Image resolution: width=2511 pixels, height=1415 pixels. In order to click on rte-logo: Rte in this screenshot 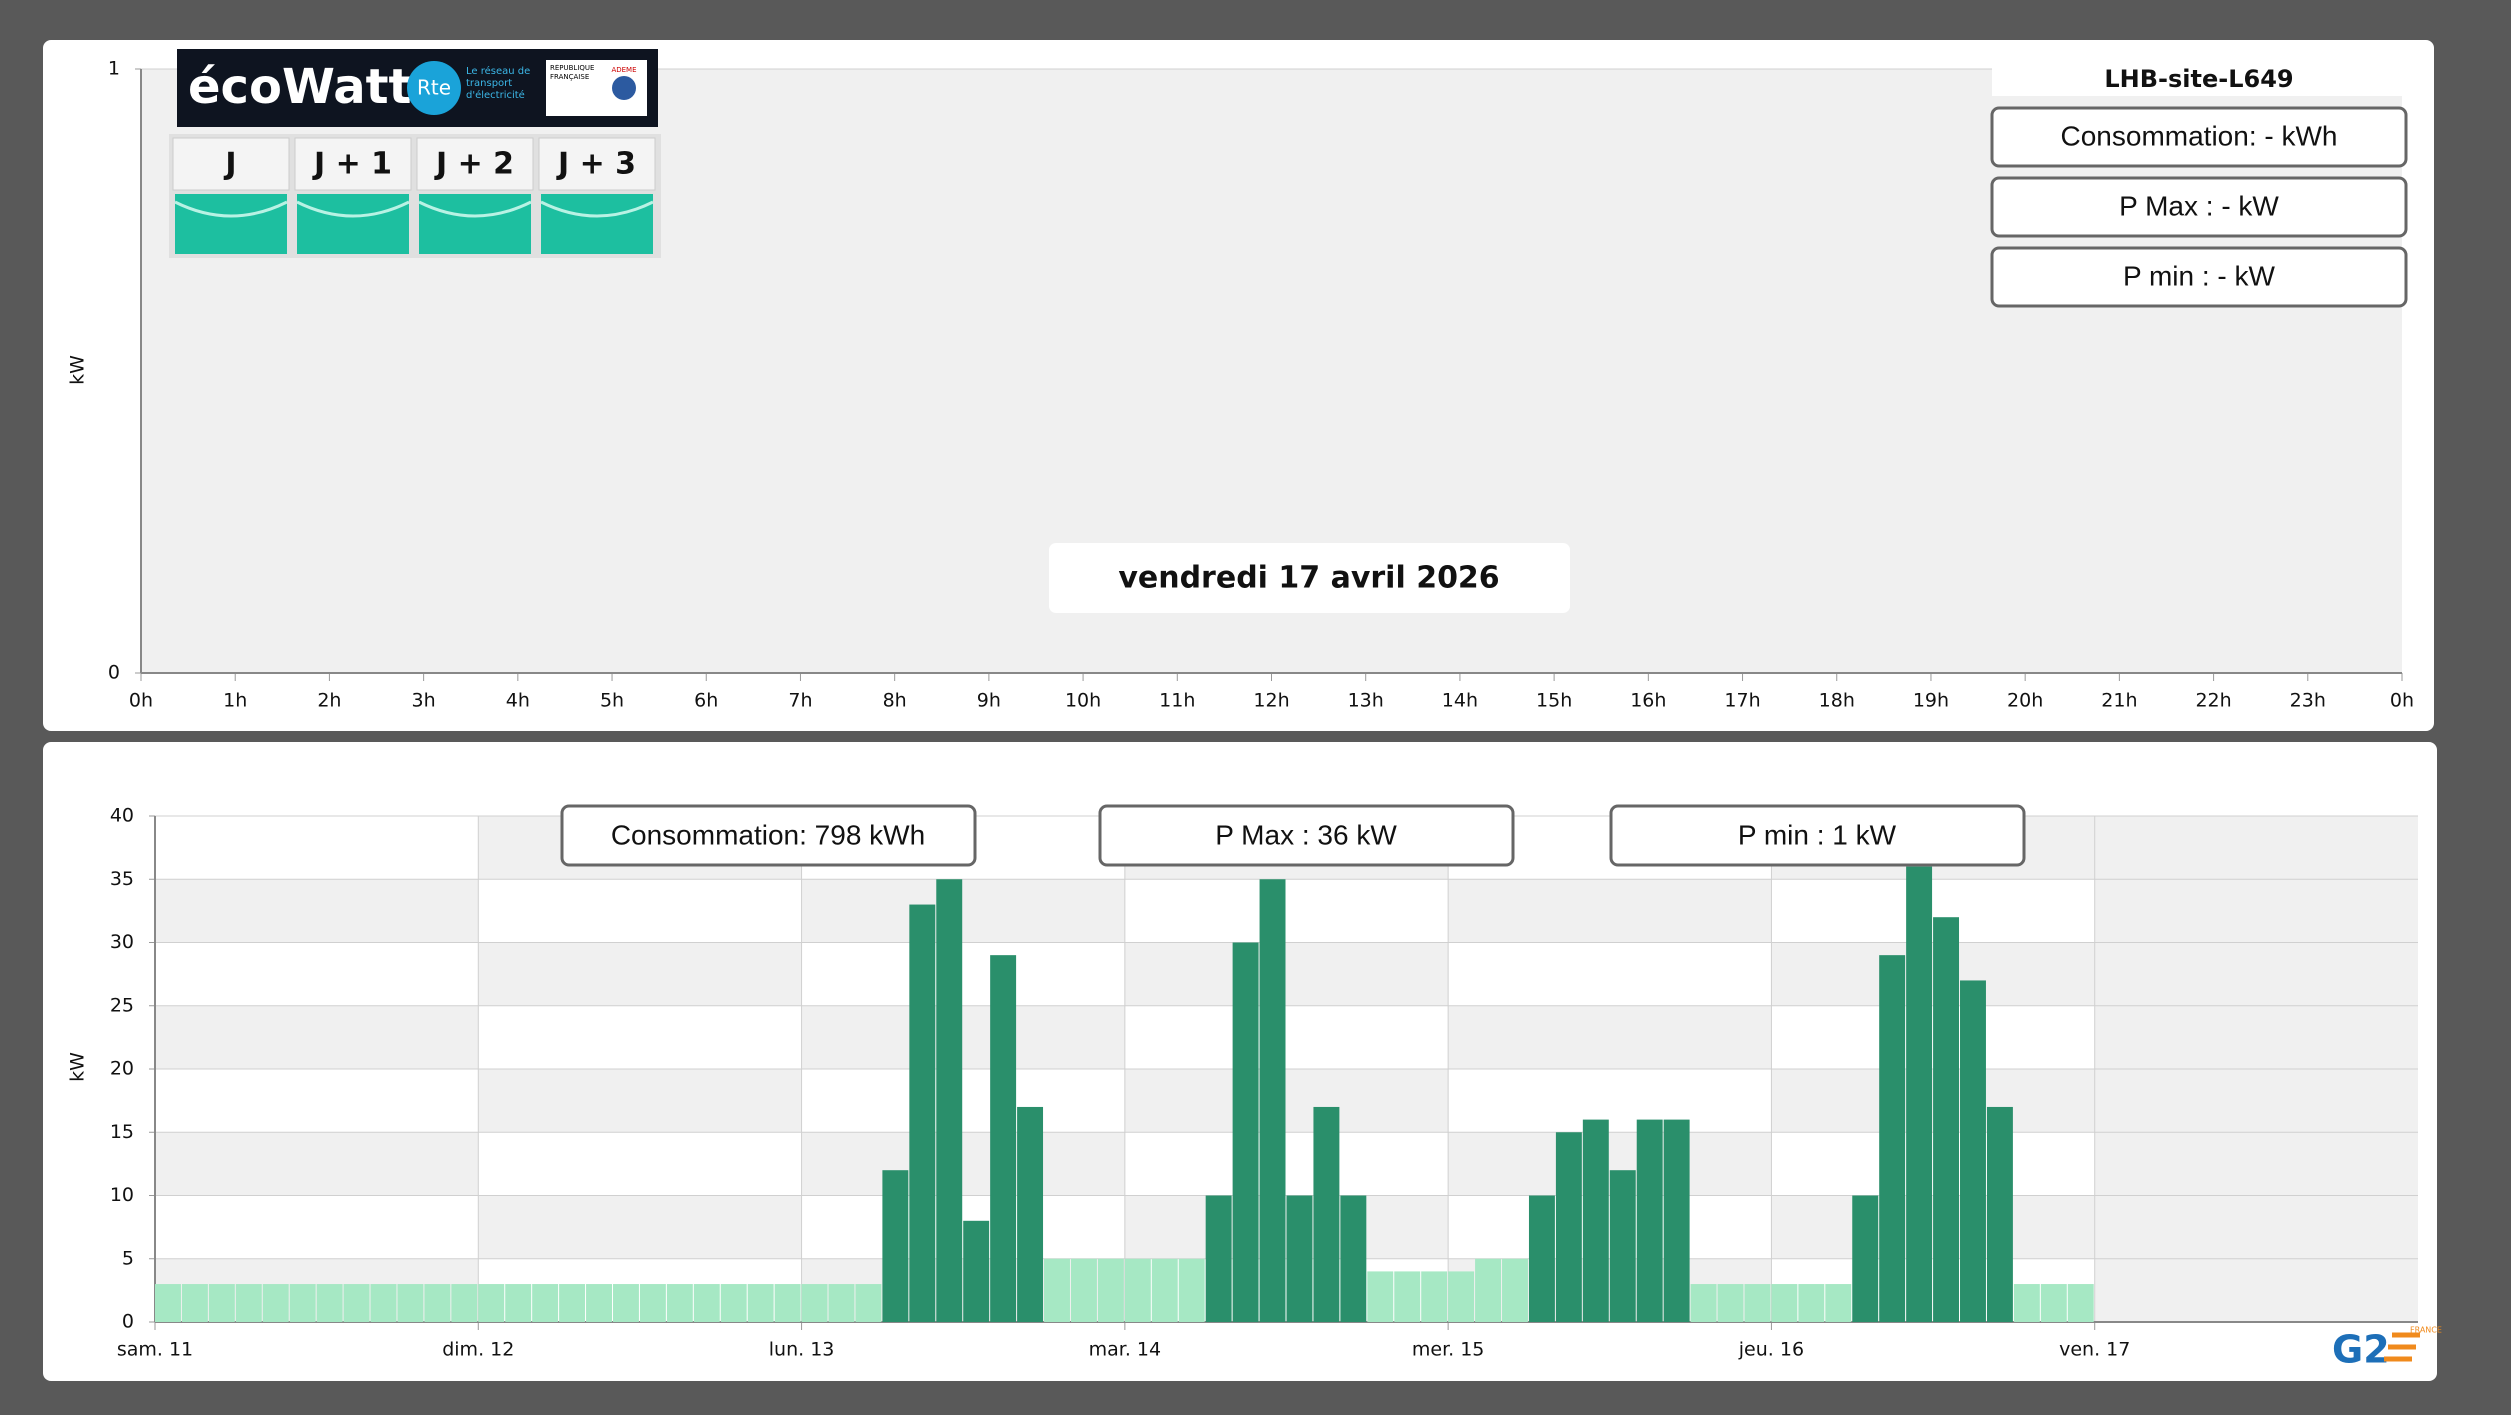, I will do `click(434, 88)`.